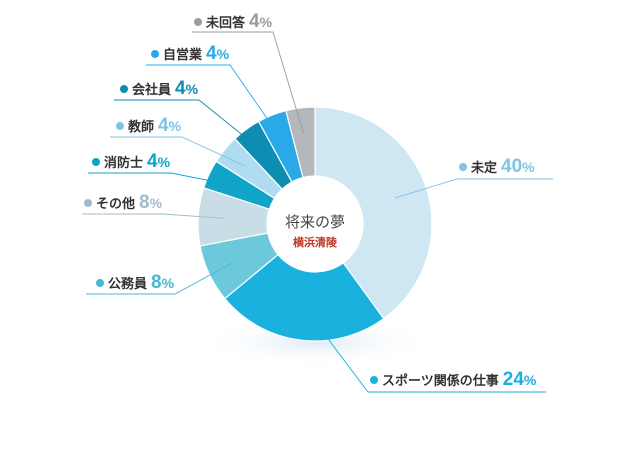 The image size is (630, 454). What do you see at coordinates (156, 203) in the screenshot?
I see `slice-unit-3: %` at bounding box center [156, 203].